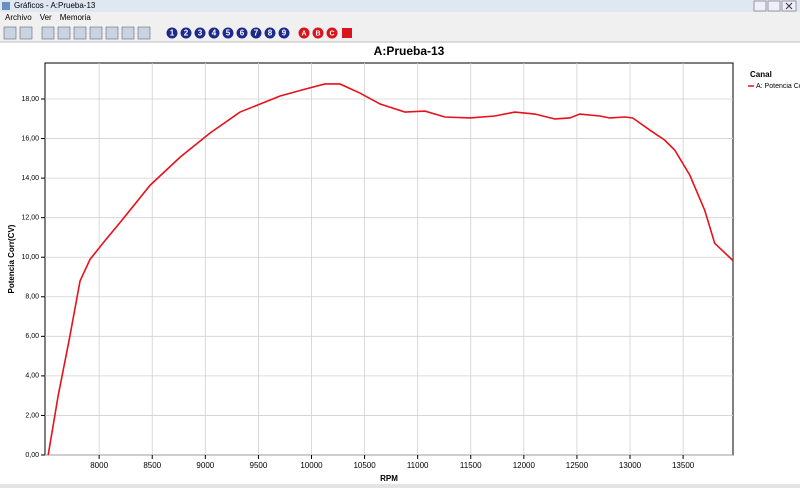 The height and width of the screenshot is (488, 800). I want to click on x-axis-label: RPM, so click(389, 478).